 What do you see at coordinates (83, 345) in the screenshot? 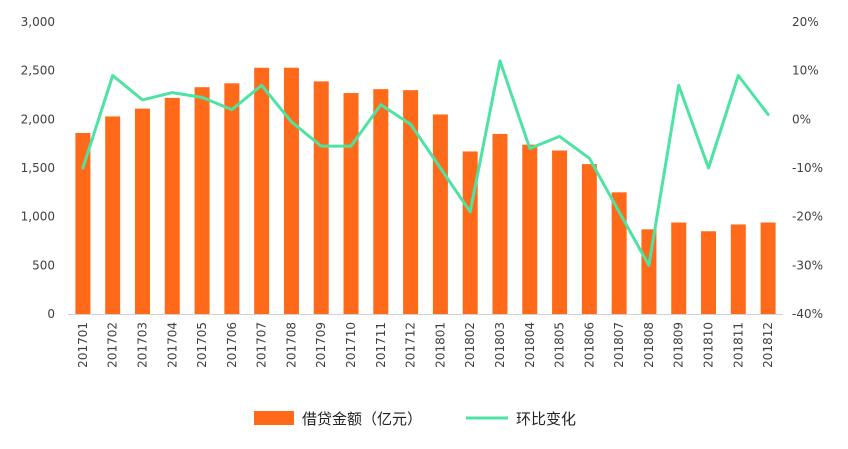
I see `x-tick-label: 201701` at bounding box center [83, 345].